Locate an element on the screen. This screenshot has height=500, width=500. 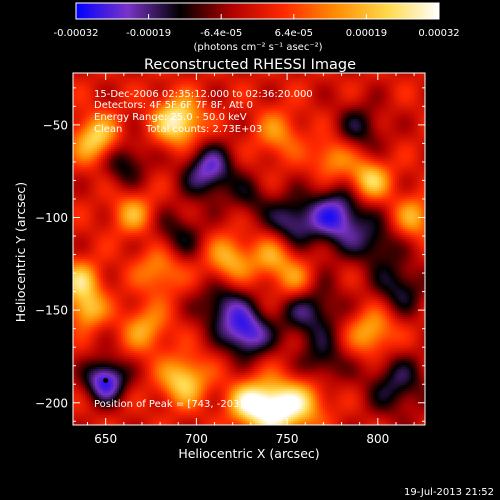
annotation-counts: Total counts: 2.73E+03 is located at coordinates (203, 129).